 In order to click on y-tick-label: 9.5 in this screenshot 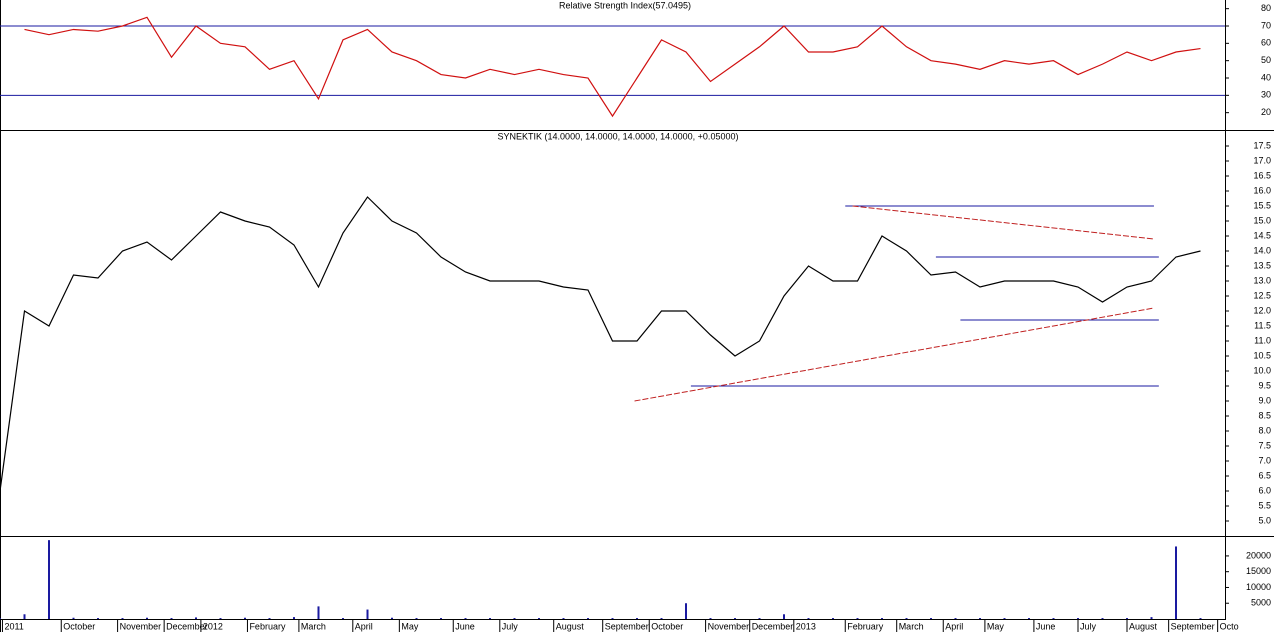, I will do `click(1264, 385)`.